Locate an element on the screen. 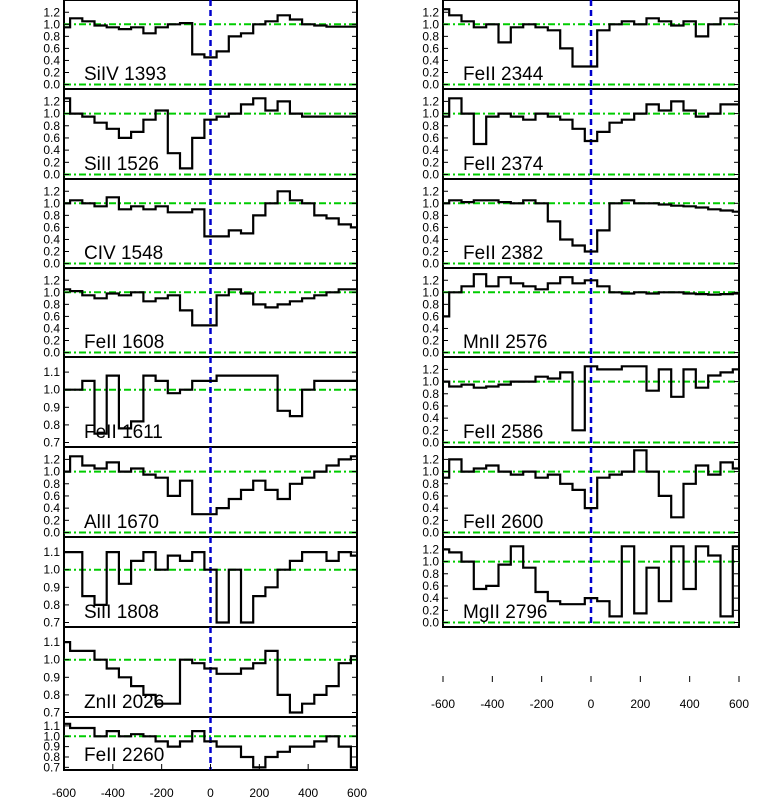 This screenshot has width=761, height=807. panel-1: 1.21.00.80.60.40.20.0 SiII 1526 is located at coordinates (200, 135).